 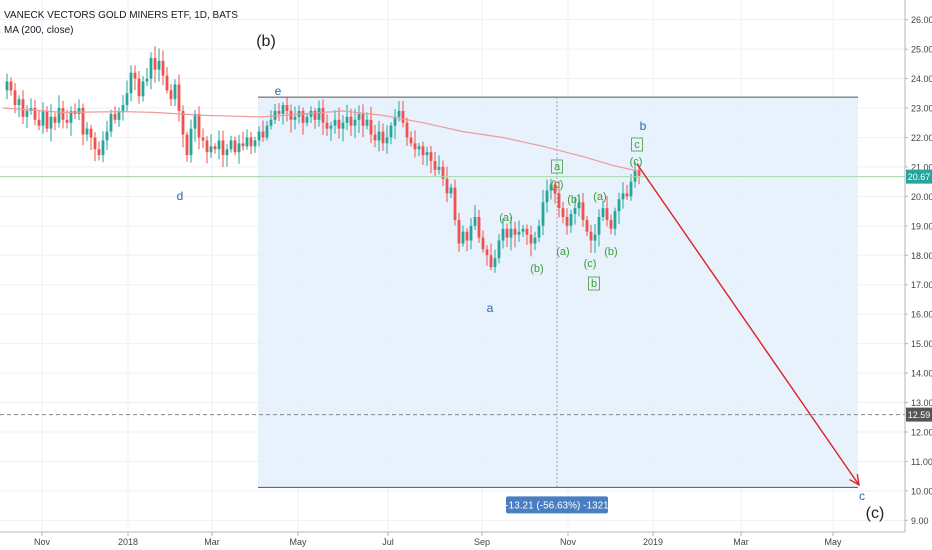 What do you see at coordinates (921, 403) in the screenshot?
I see `y-tick-label: 13.00` at bounding box center [921, 403].